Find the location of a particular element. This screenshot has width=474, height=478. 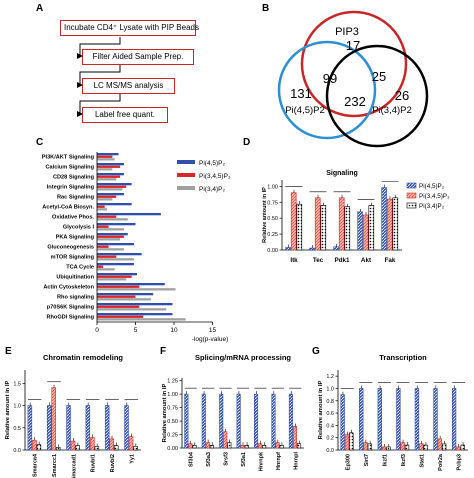

y-tick-label: 0.2 is located at coordinates (330, 439).